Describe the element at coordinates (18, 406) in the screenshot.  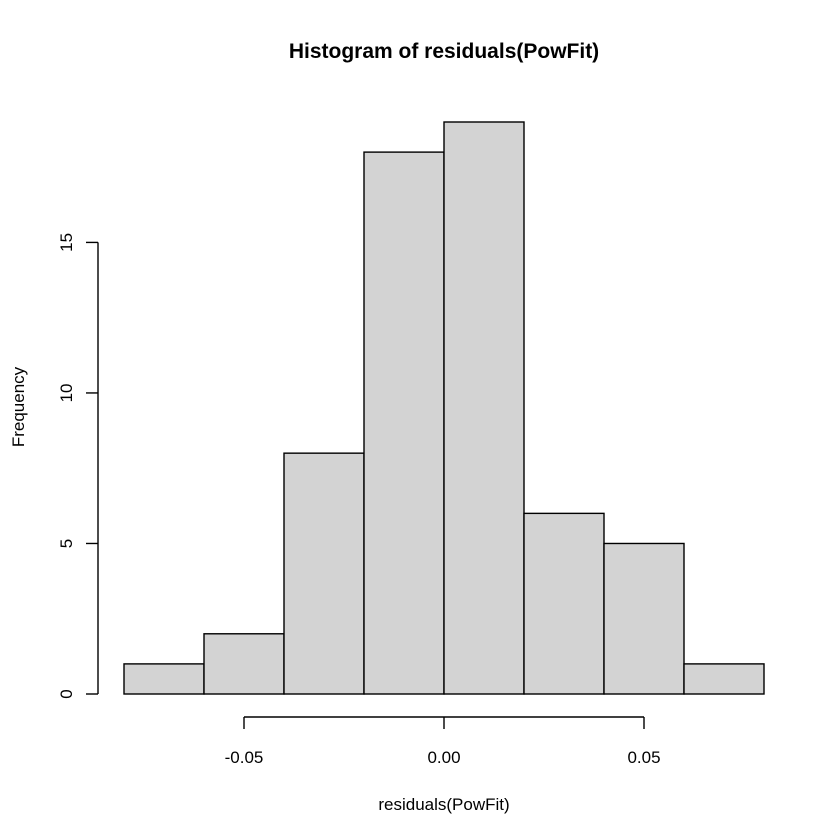
I see `y-axis-label: Frequency` at that location.